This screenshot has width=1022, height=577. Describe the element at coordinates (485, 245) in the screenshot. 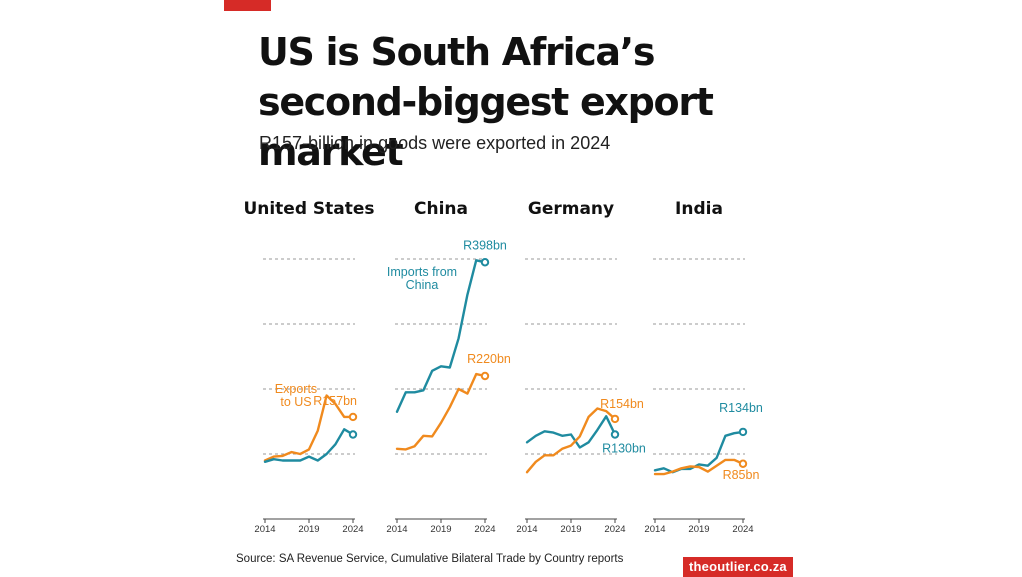

I see `end-value-label: R398bn` at that location.